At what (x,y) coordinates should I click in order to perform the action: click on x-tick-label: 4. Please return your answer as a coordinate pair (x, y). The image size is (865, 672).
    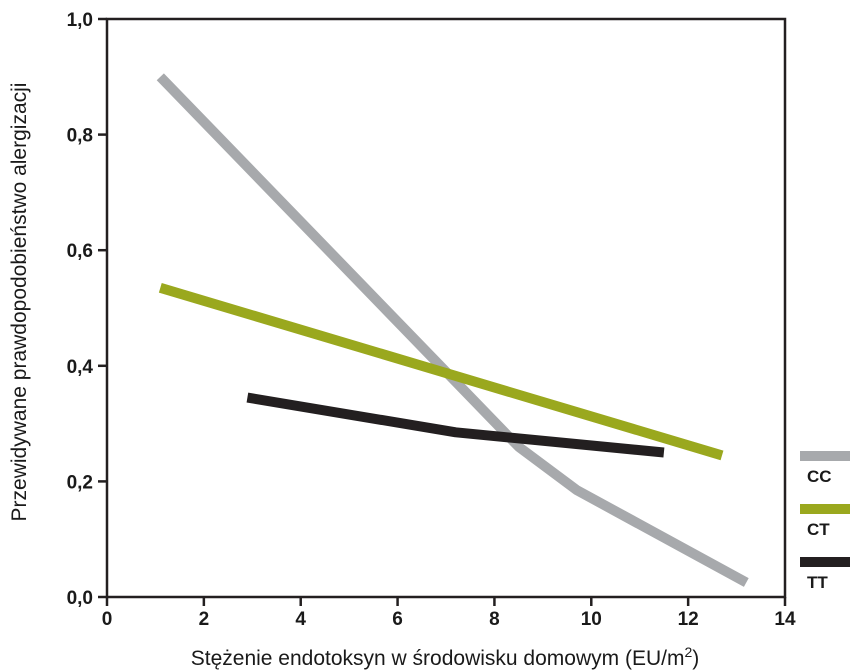
    Looking at the image, I should click on (300, 619).